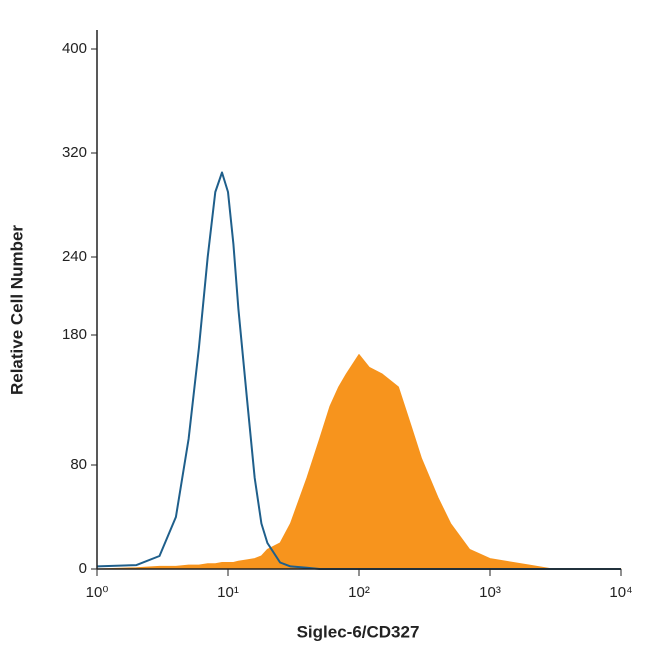 The image size is (650, 655). What do you see at coordinates (359, 592) in the screenshot?
I see `x-tick-label: 10²` at bounding box center [359, 592].